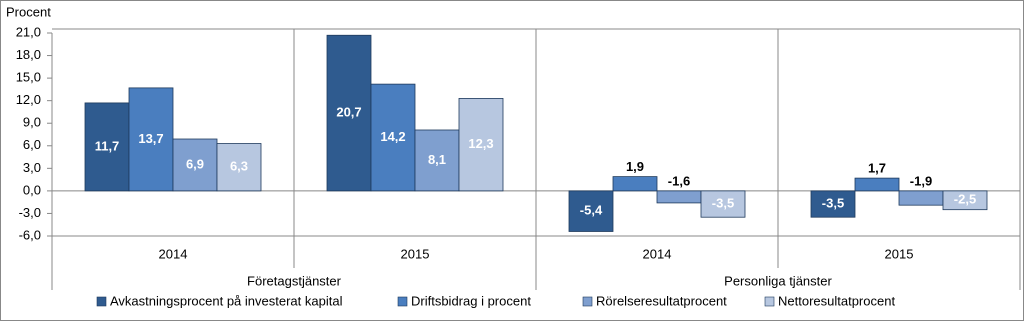  I want to click on y-tick-label: 18,0, so click(28, 54).